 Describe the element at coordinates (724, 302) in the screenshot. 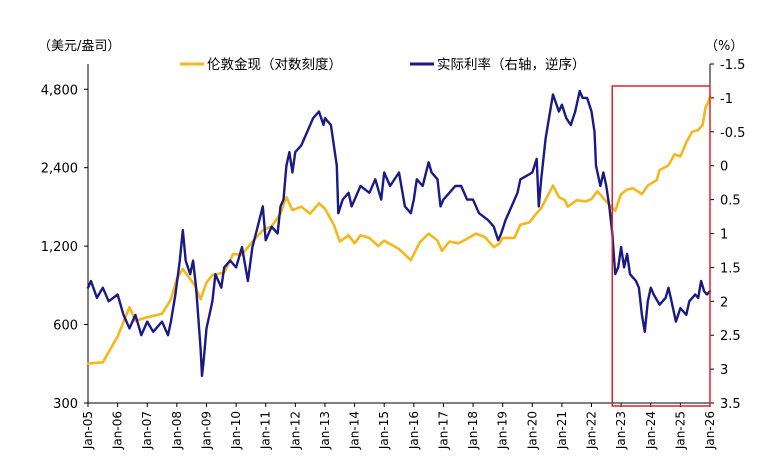

I see `right-axis-tick-label: 2` at that location.